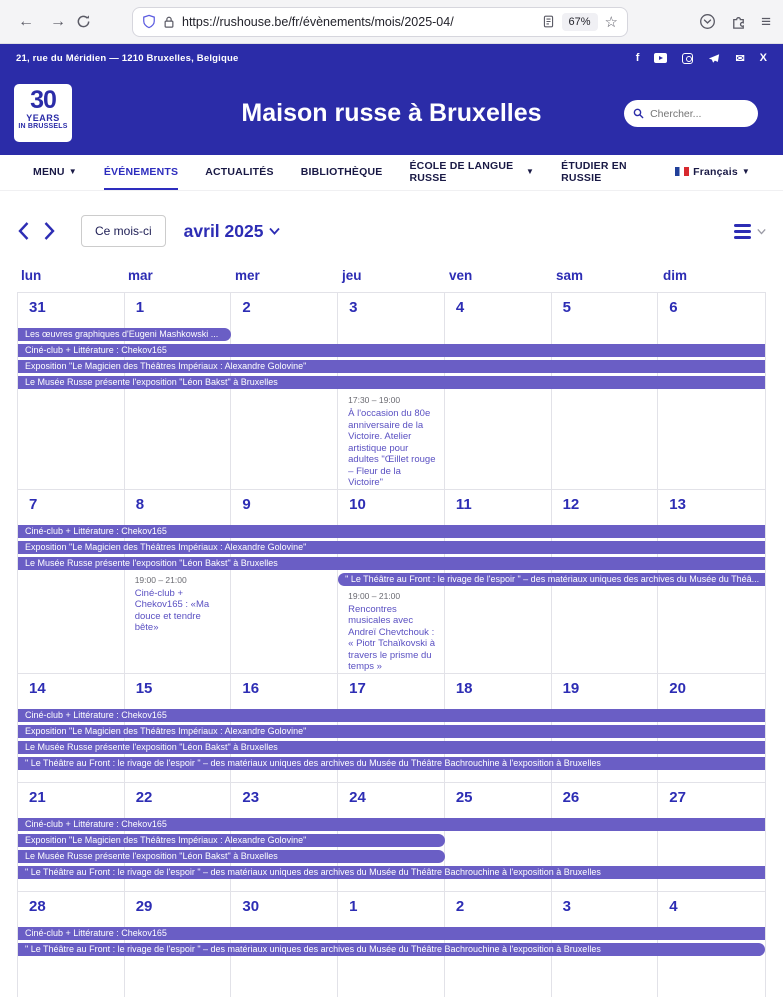  What do you see at coordinates (594, 171) in the screenshot?
I see `nav-etudier-en-russie: ÉTUDIER EN RUSSIE` at bounding box center [594, 171].